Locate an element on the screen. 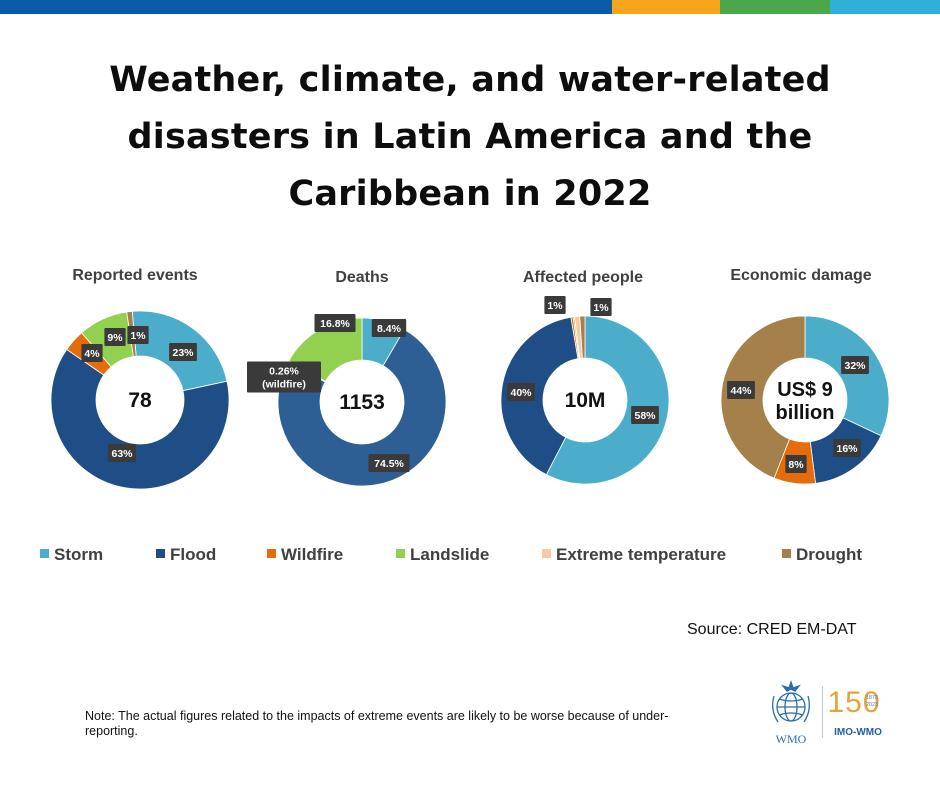 The width and height of the screenshot is (940, 788). center-label-reported-events: 78 is located at coordinates (140, 400).